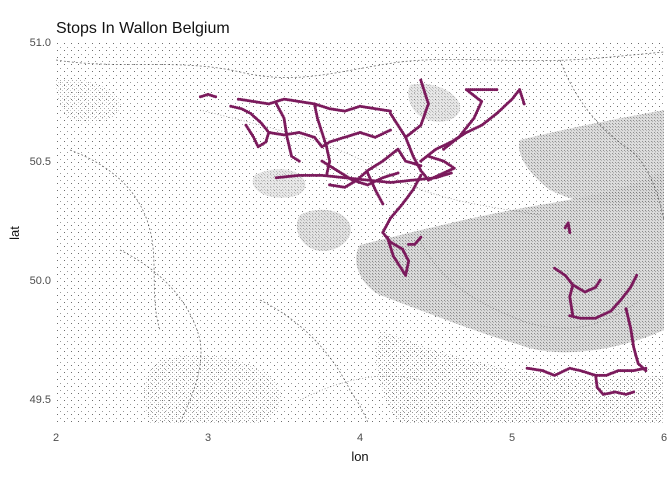 Image resolution: width=672 pixels, height=480 pixels. What do you see at coordinates (591, 158) in the screenshot?
I see `basemap-terrain-east` at bounding box center [591, 158].